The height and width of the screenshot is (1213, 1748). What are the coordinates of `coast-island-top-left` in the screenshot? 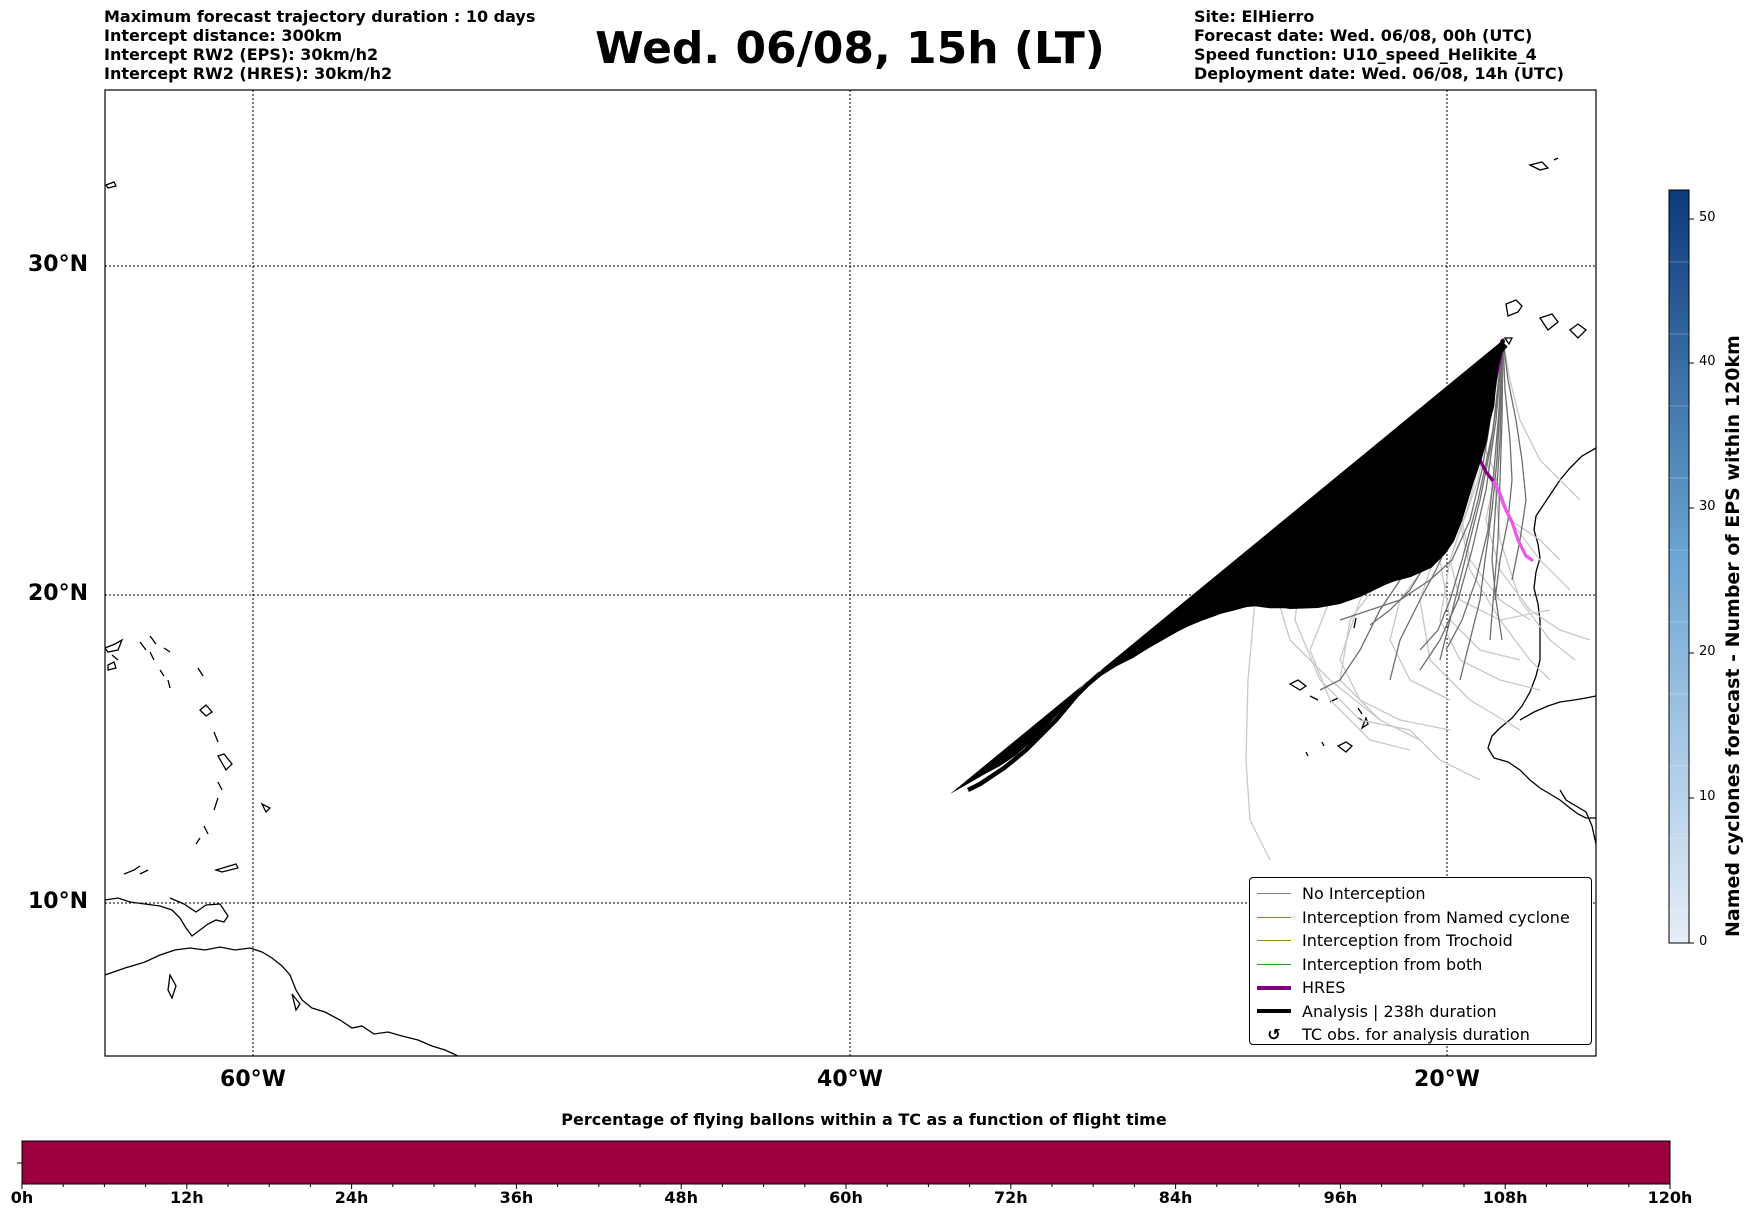 It's located at (111, 185).